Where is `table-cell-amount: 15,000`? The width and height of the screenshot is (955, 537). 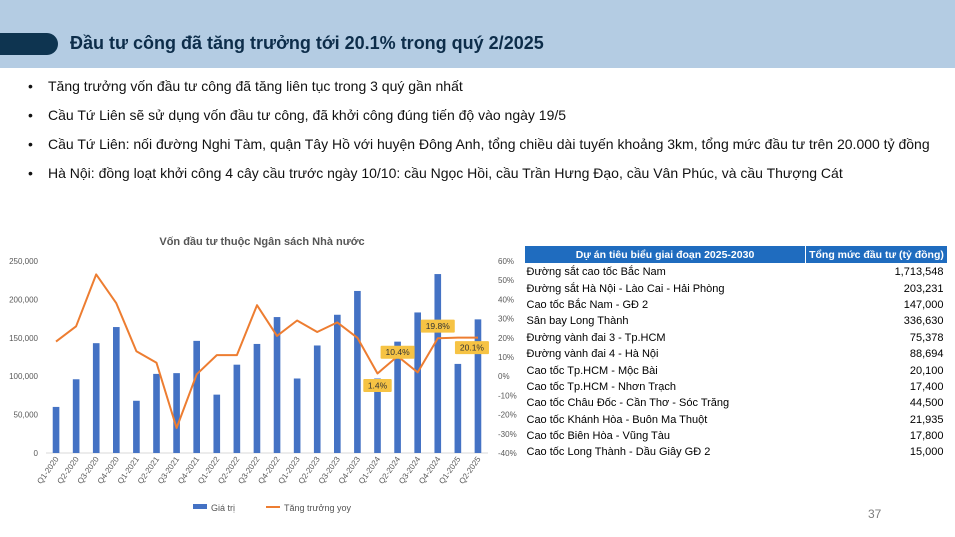 table-cell-amount: 15,000 is located at coordinates (926, 452).